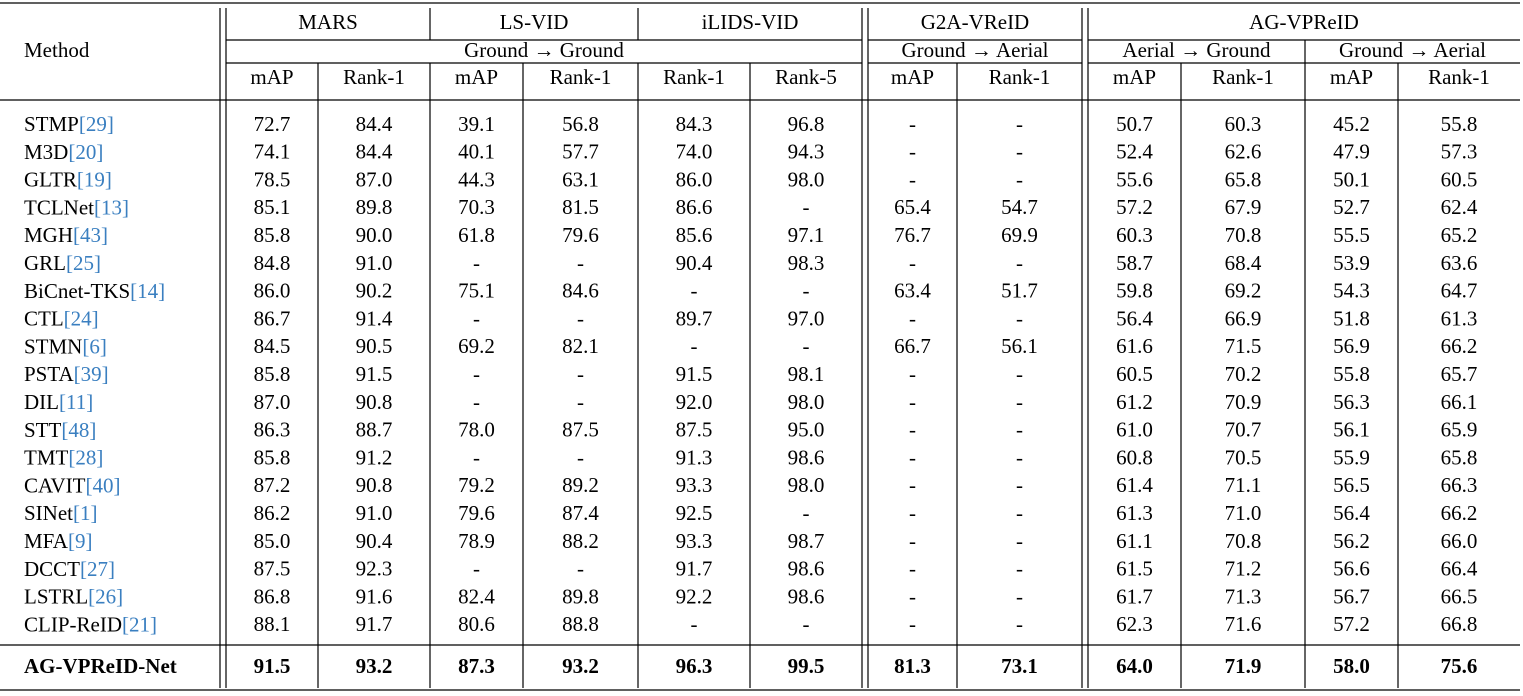 The image size is (1523, 696). What do you see at coordinates (1134, 318) in the screenshot?
I see `cell: 56.4` at bounding box center [1134, 318].